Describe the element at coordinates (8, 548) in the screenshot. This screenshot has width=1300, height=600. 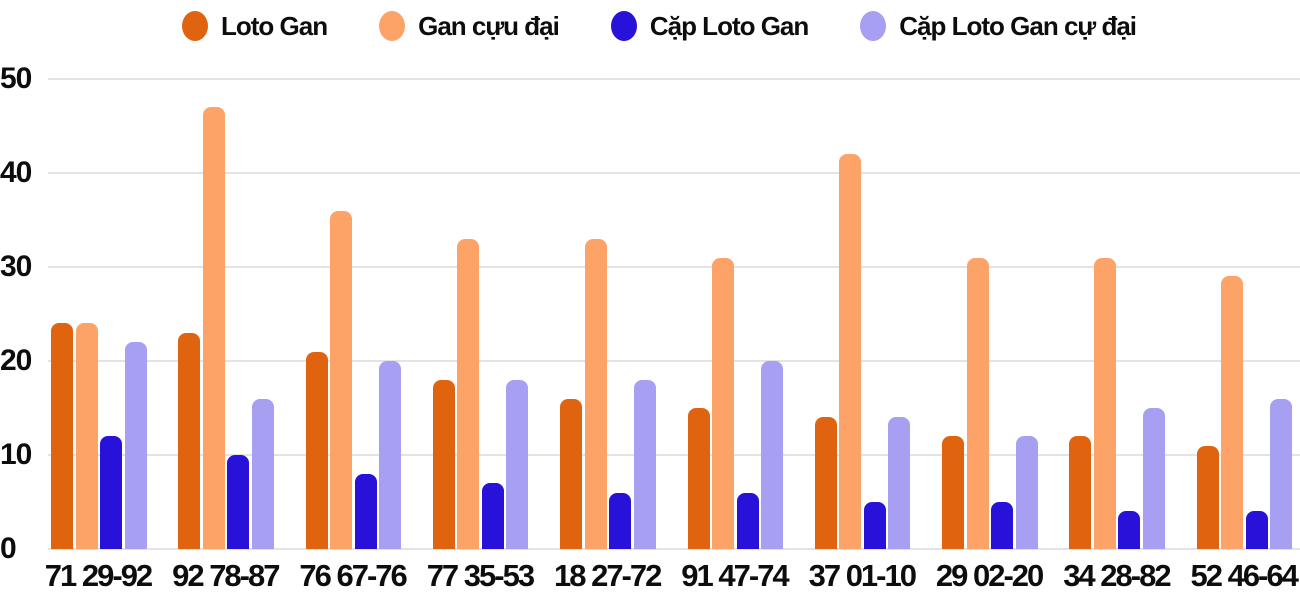
I see `y-axis-tick-label: 0` at that location.